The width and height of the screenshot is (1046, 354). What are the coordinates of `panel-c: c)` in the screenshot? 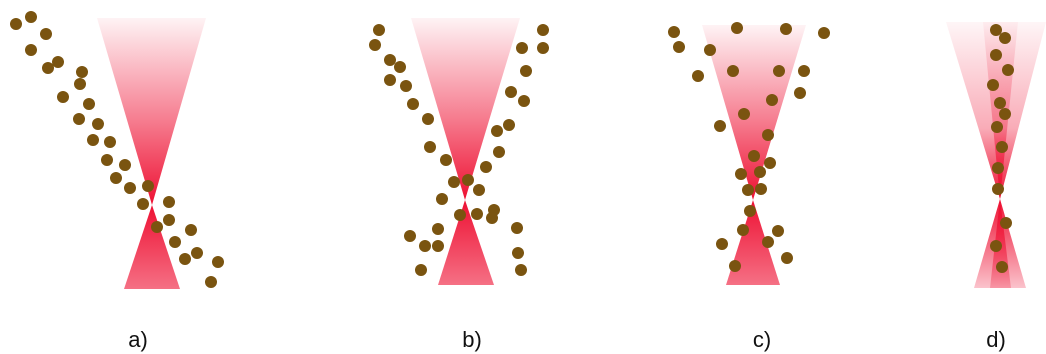 It's located at (749, 187).